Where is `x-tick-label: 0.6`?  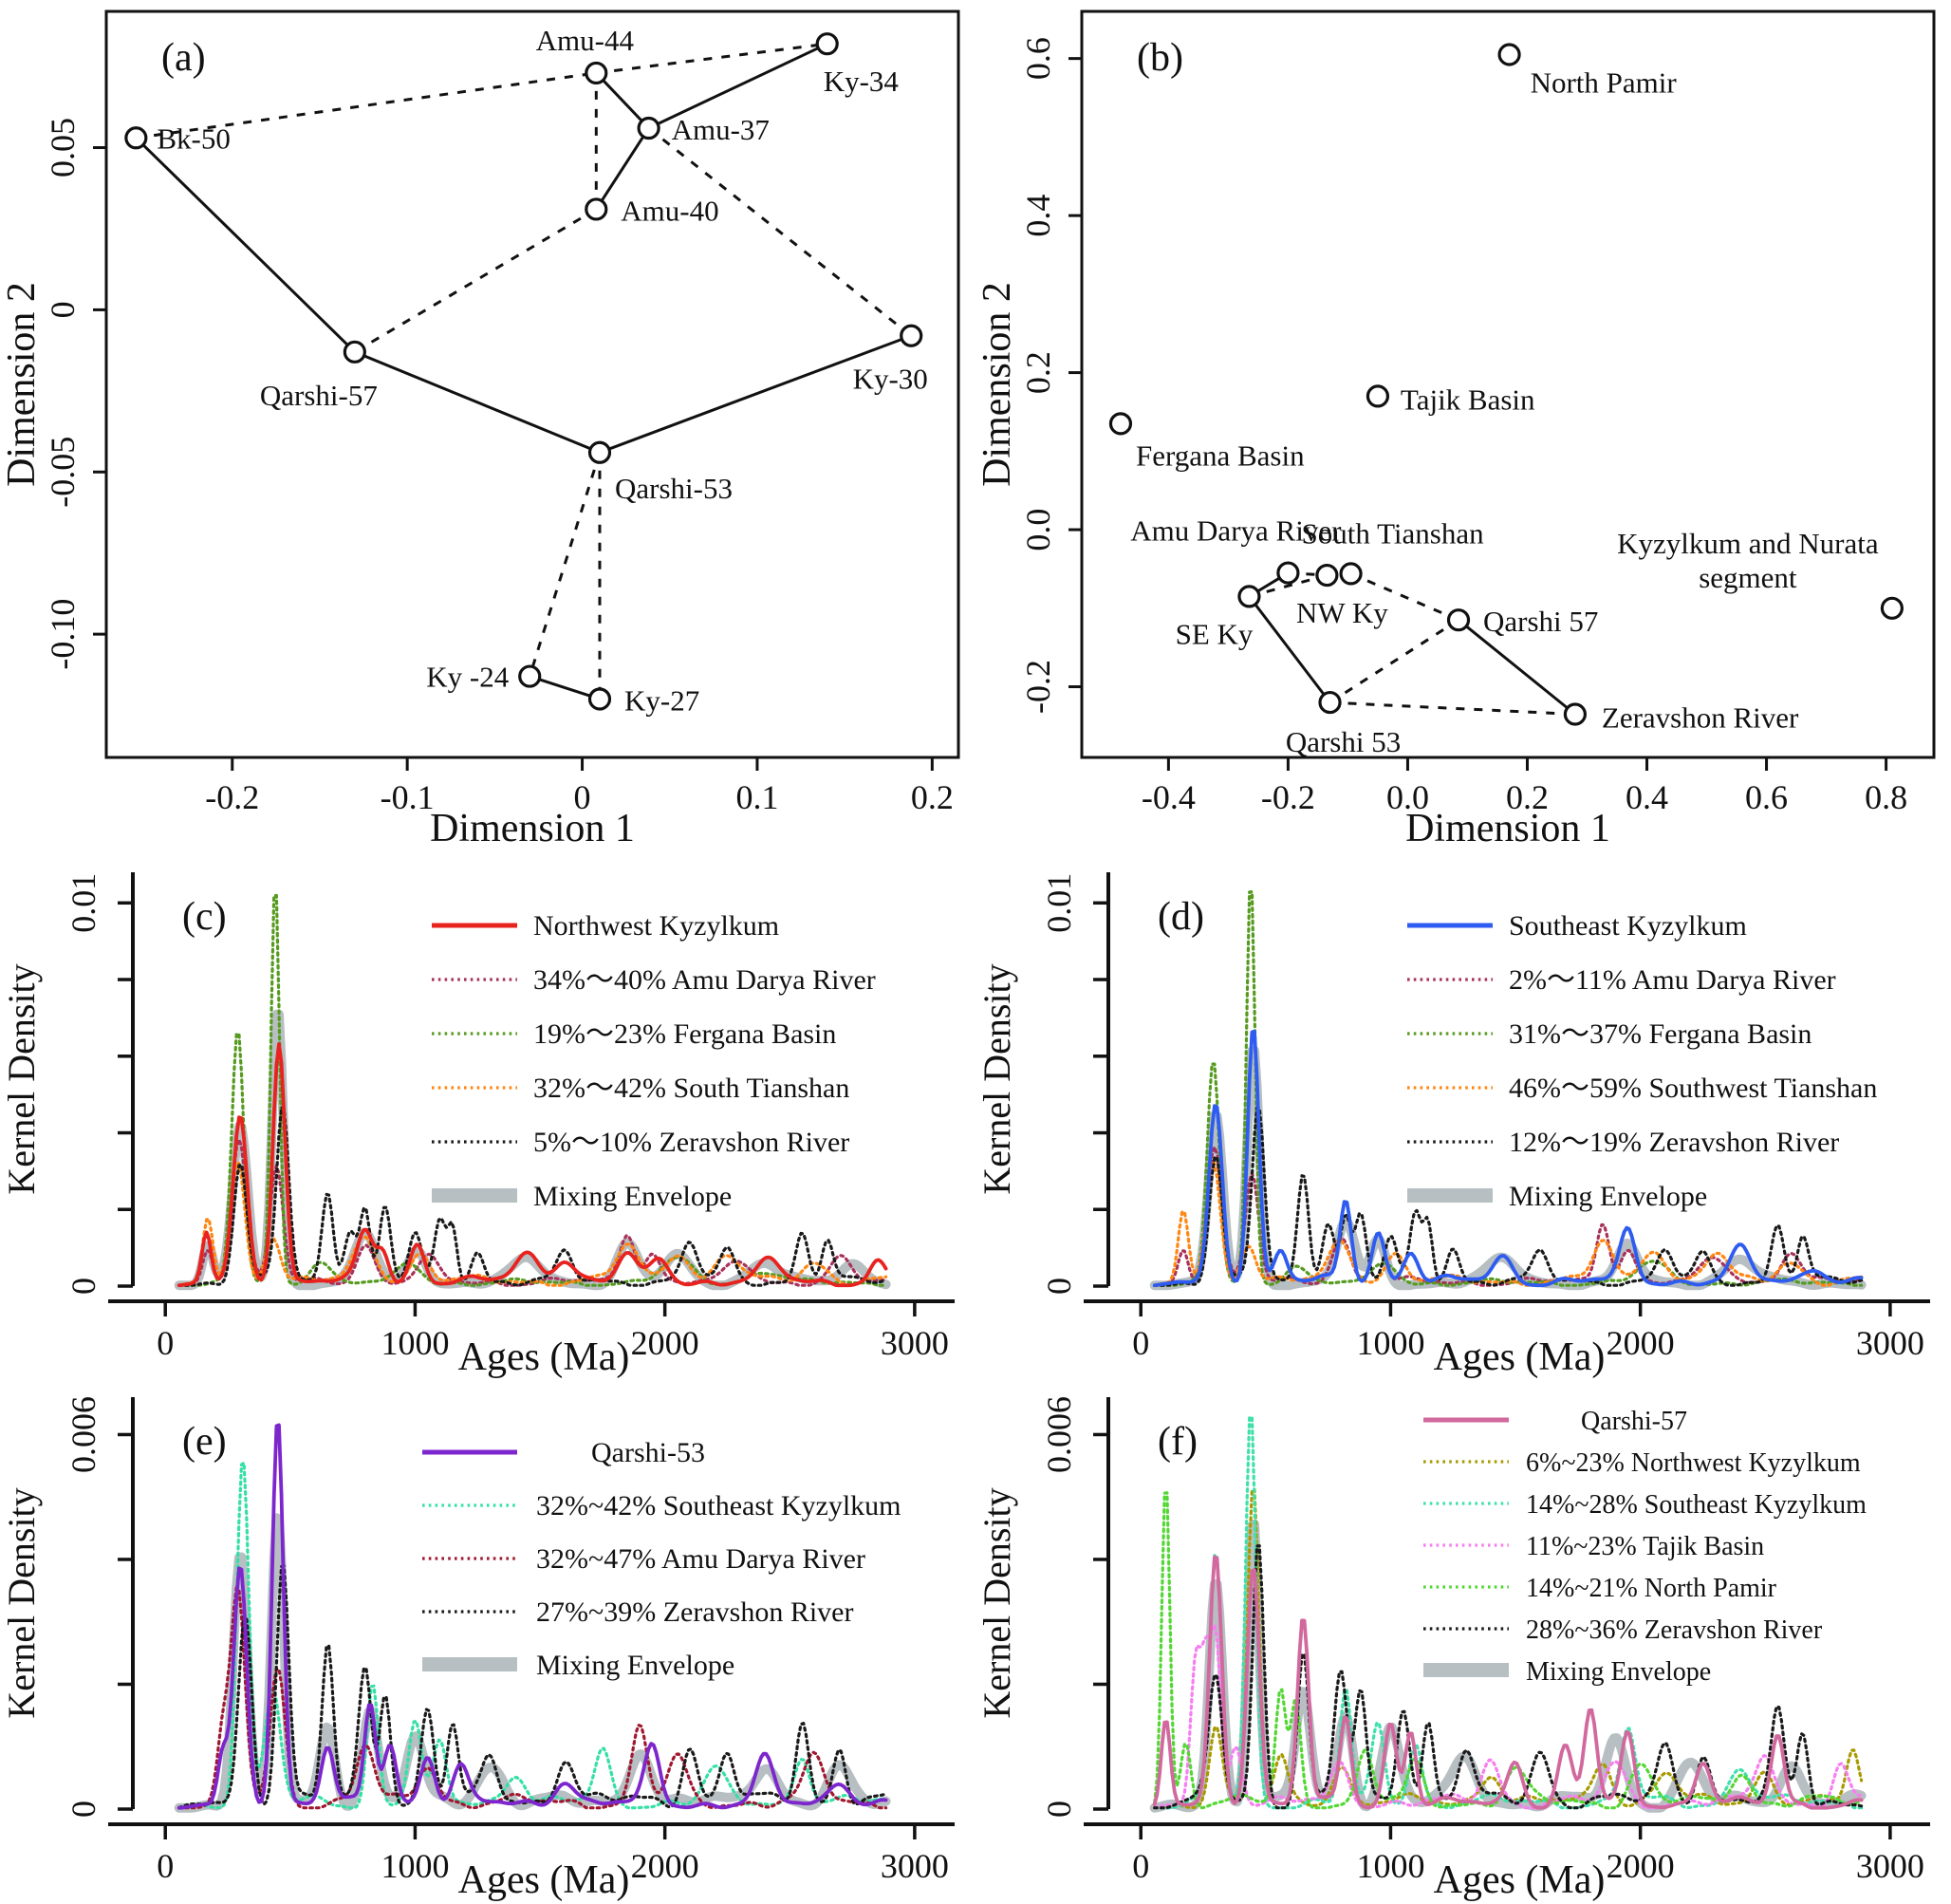 x-tick-label: 0.6 is located at coordinates (1766, 797).